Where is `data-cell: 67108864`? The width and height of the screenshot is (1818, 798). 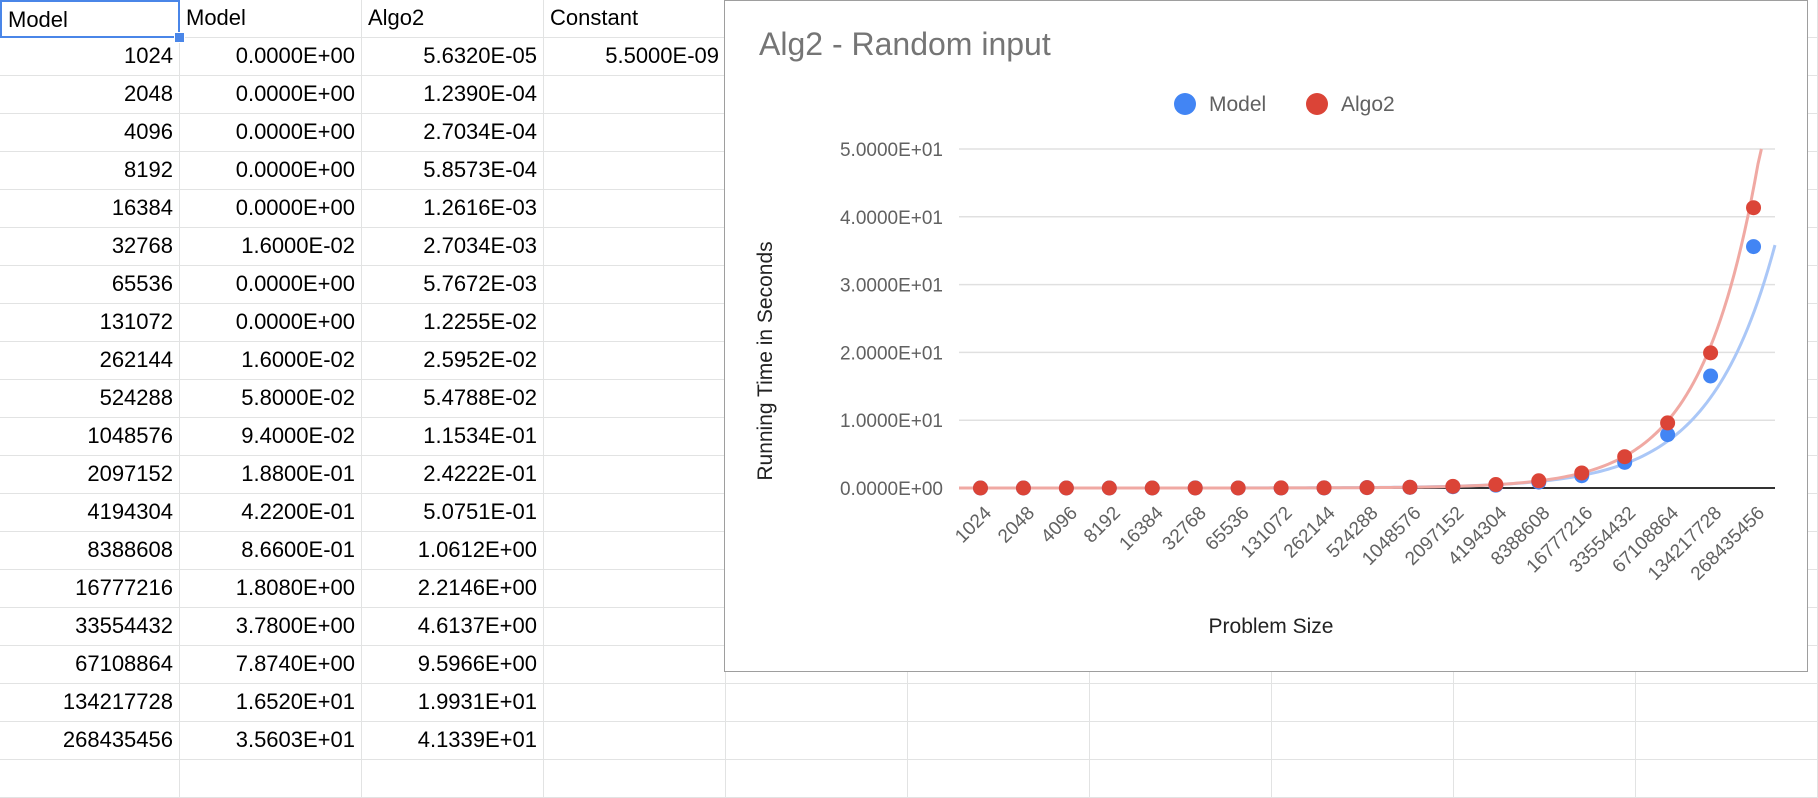 data-cell: 67108864 is located at coordinates (90, 665).